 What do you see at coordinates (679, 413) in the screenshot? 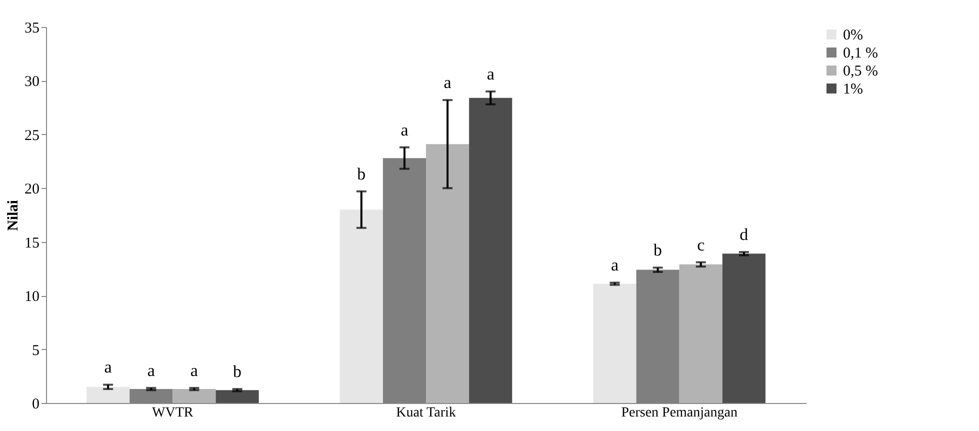
I see `x-tick-label: Persen Pemanjangan` at bounding box center [679, 413].